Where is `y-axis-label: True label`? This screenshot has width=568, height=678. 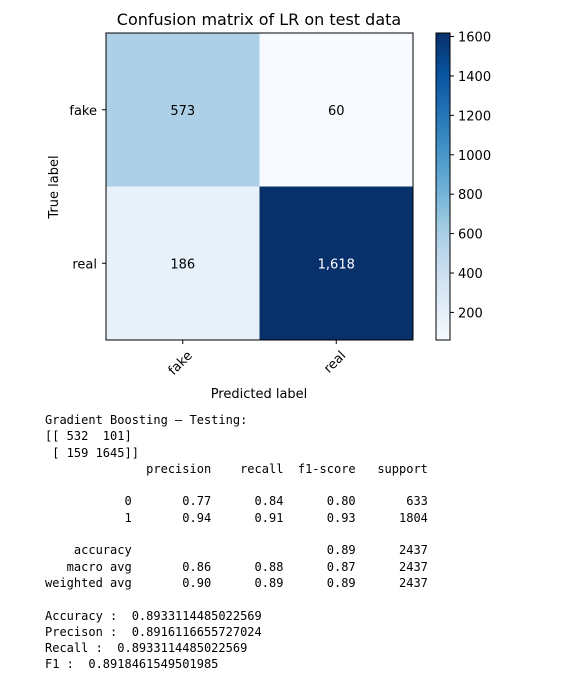 y-axis-label: True label is located at coordinates (54, 187).